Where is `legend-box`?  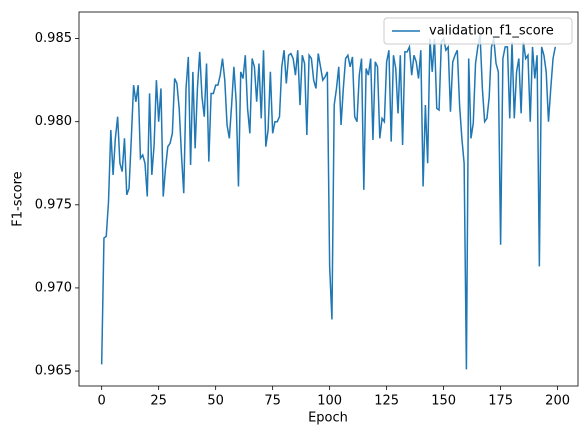
legend-box is located at coordinates (478, 31).